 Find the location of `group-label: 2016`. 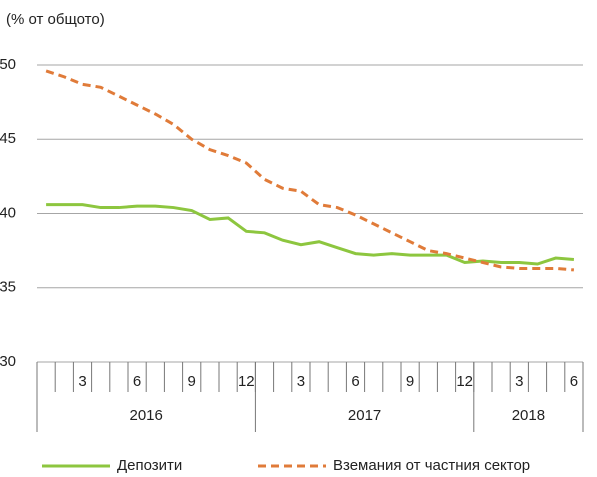

group-label: 2016 is located at coordinates (146, 415).